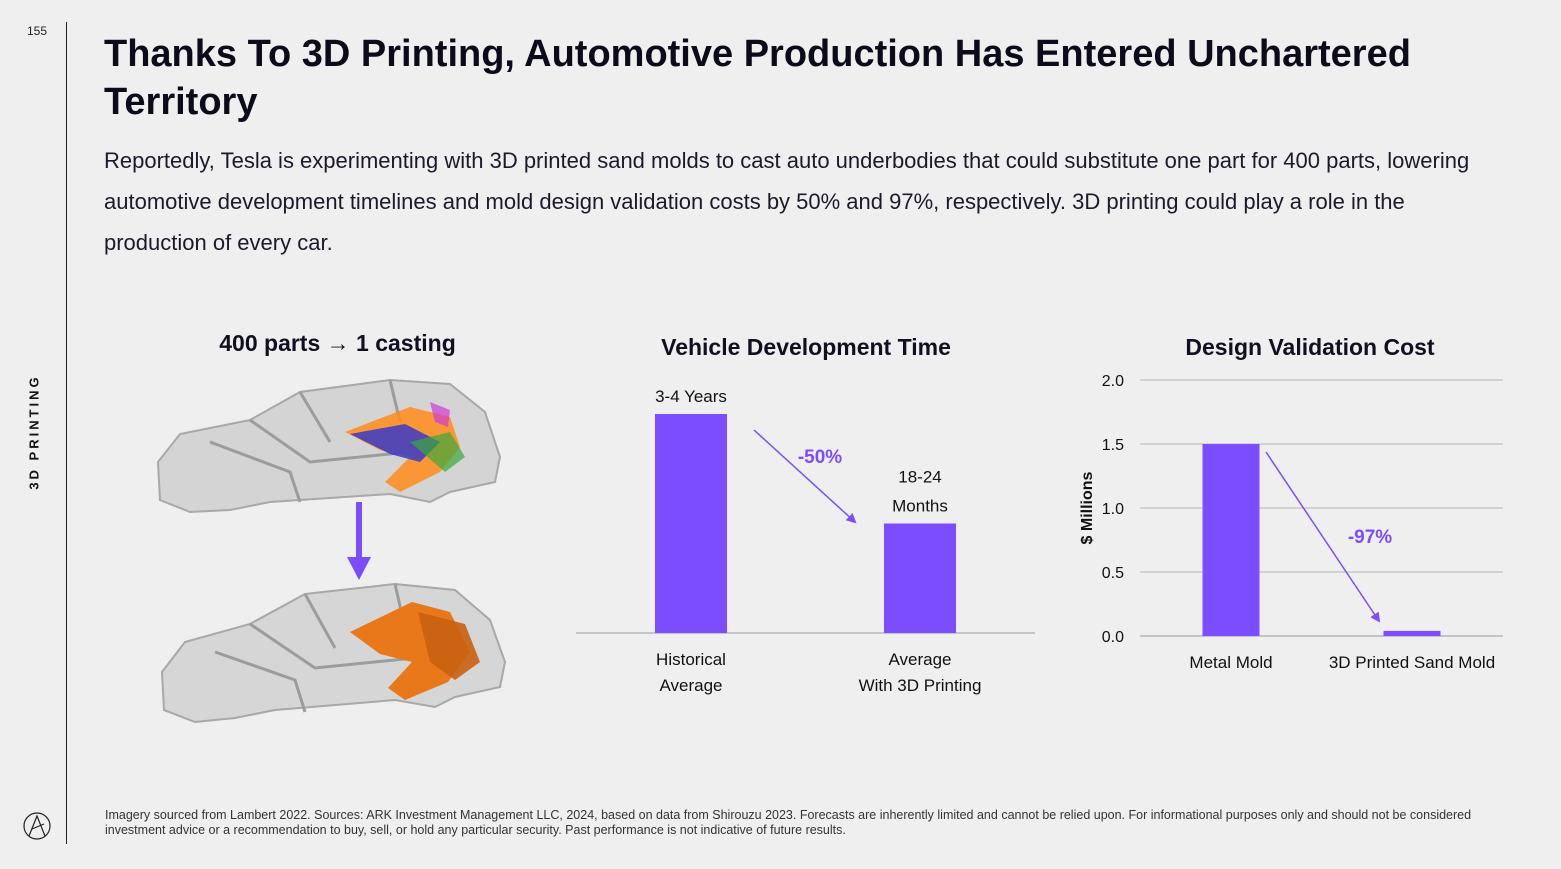 This screenshot has width=1561, height=869. What do you see at coordinates (691, 396) in the screenshot?
I see `data-label-historical: 3-4 Years` at bounding box center [691, 396].